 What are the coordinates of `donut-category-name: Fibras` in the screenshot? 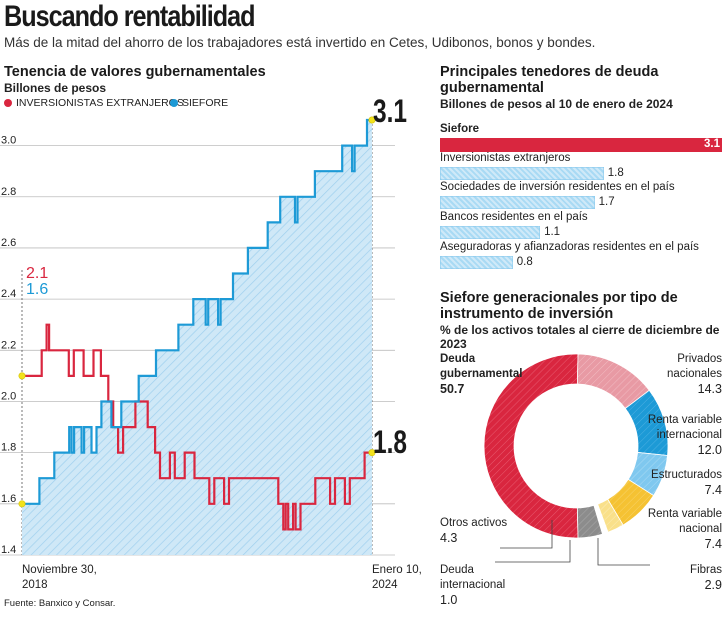 It's located at (706, 570).